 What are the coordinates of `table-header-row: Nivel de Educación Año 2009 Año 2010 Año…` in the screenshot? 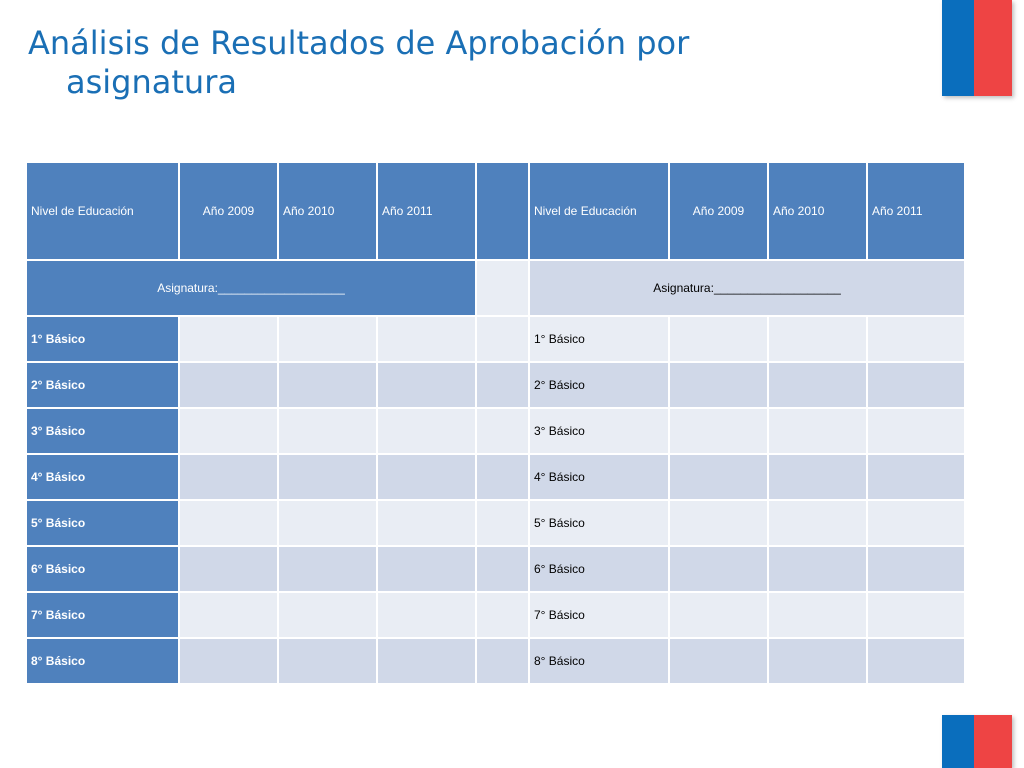 It's located at (495, 211).